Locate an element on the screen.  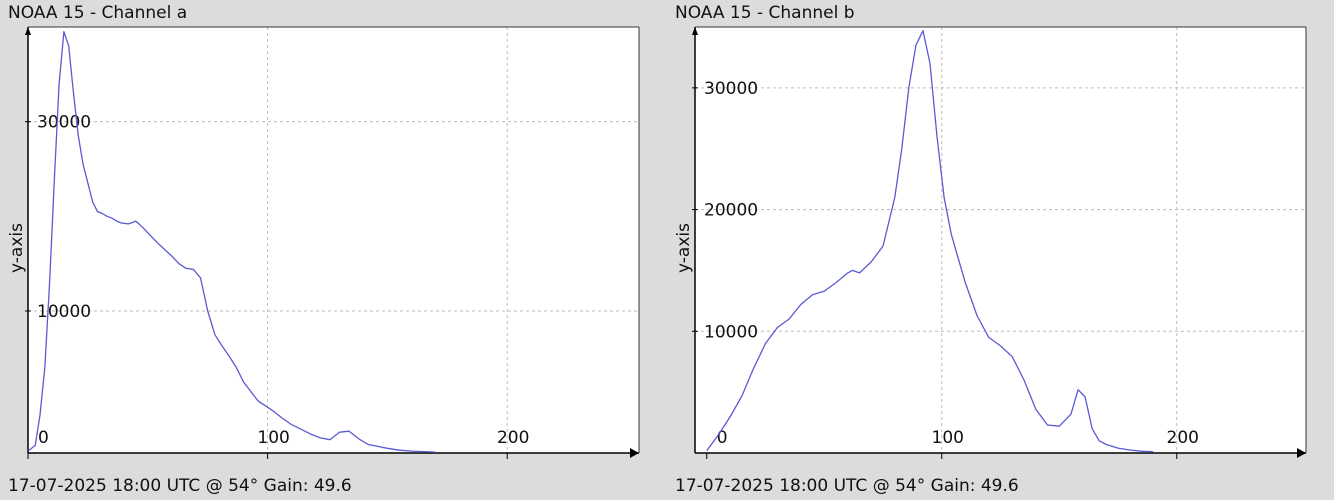
chart-title: NOAA 15 - Channel a is located at coordinates (98, 13).